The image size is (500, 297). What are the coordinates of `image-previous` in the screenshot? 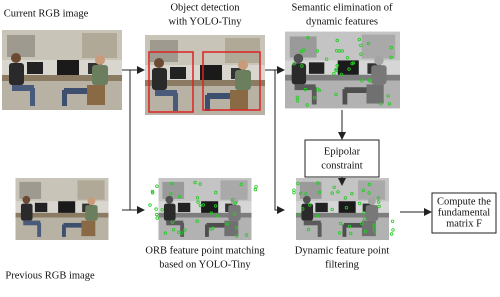 It's located at (62, 209).